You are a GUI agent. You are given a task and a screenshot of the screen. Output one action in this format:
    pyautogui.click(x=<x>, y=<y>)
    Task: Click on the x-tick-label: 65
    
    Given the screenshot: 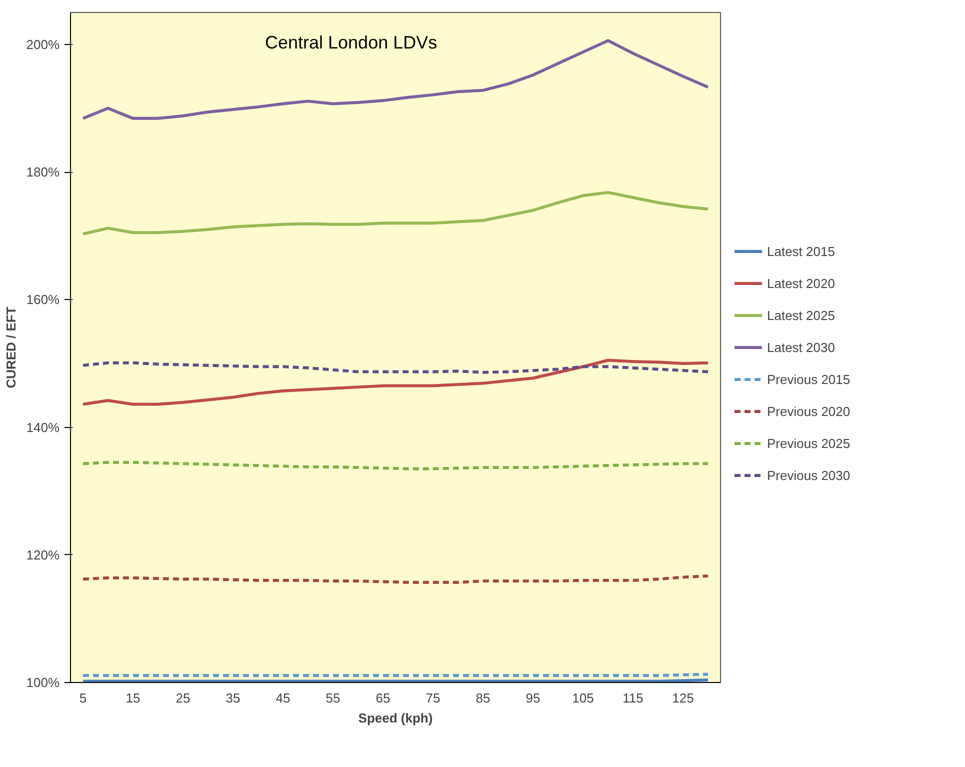 What is the action you would take?
    pyautogui.click(x=383, y=698)
    